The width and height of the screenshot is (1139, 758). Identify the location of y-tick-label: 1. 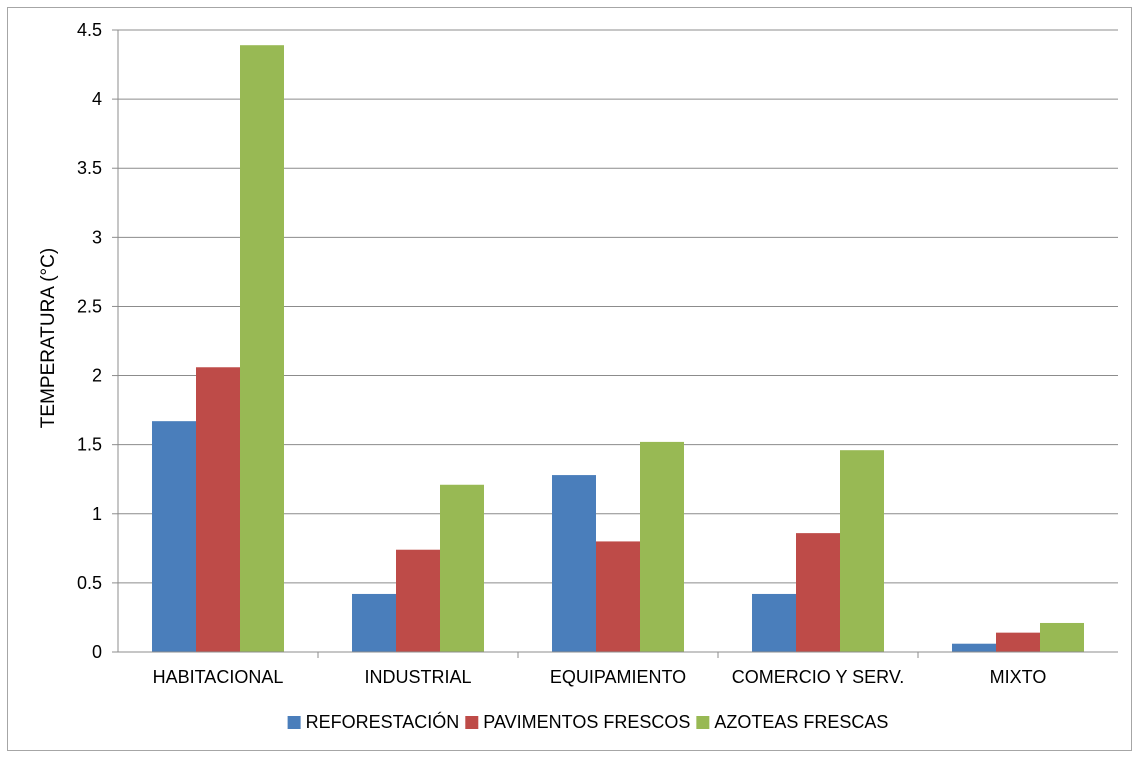
(97, 514).